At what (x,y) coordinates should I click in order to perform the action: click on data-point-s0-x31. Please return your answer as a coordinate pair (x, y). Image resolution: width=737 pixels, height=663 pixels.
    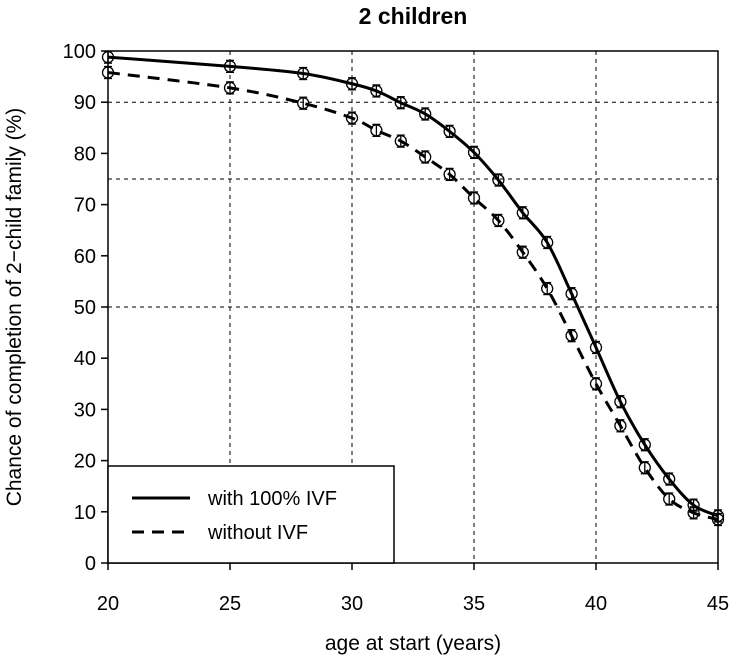
    Looking at the image, I should click on (376, 91).